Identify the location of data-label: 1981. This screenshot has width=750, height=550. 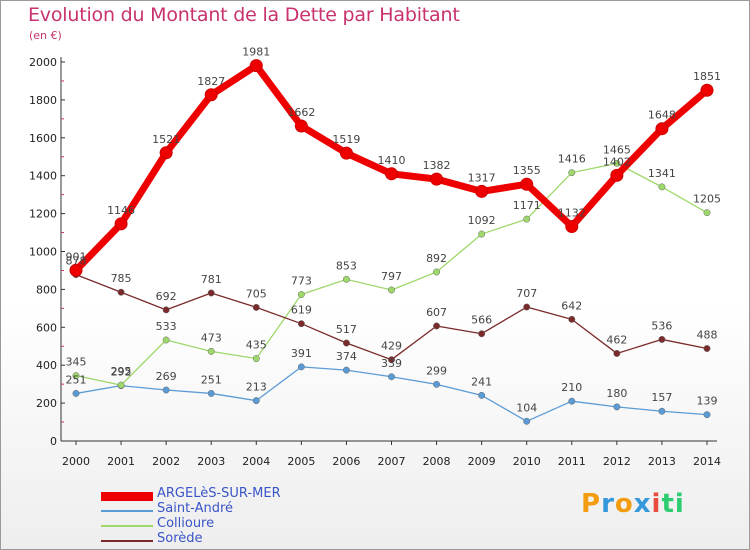
(256, 52).